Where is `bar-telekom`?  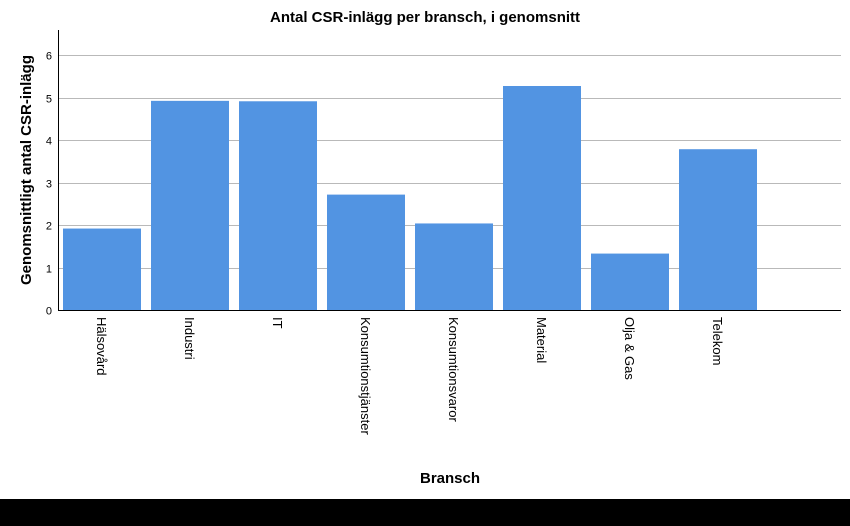
bar-telekom is located at coordinates (718, 229).